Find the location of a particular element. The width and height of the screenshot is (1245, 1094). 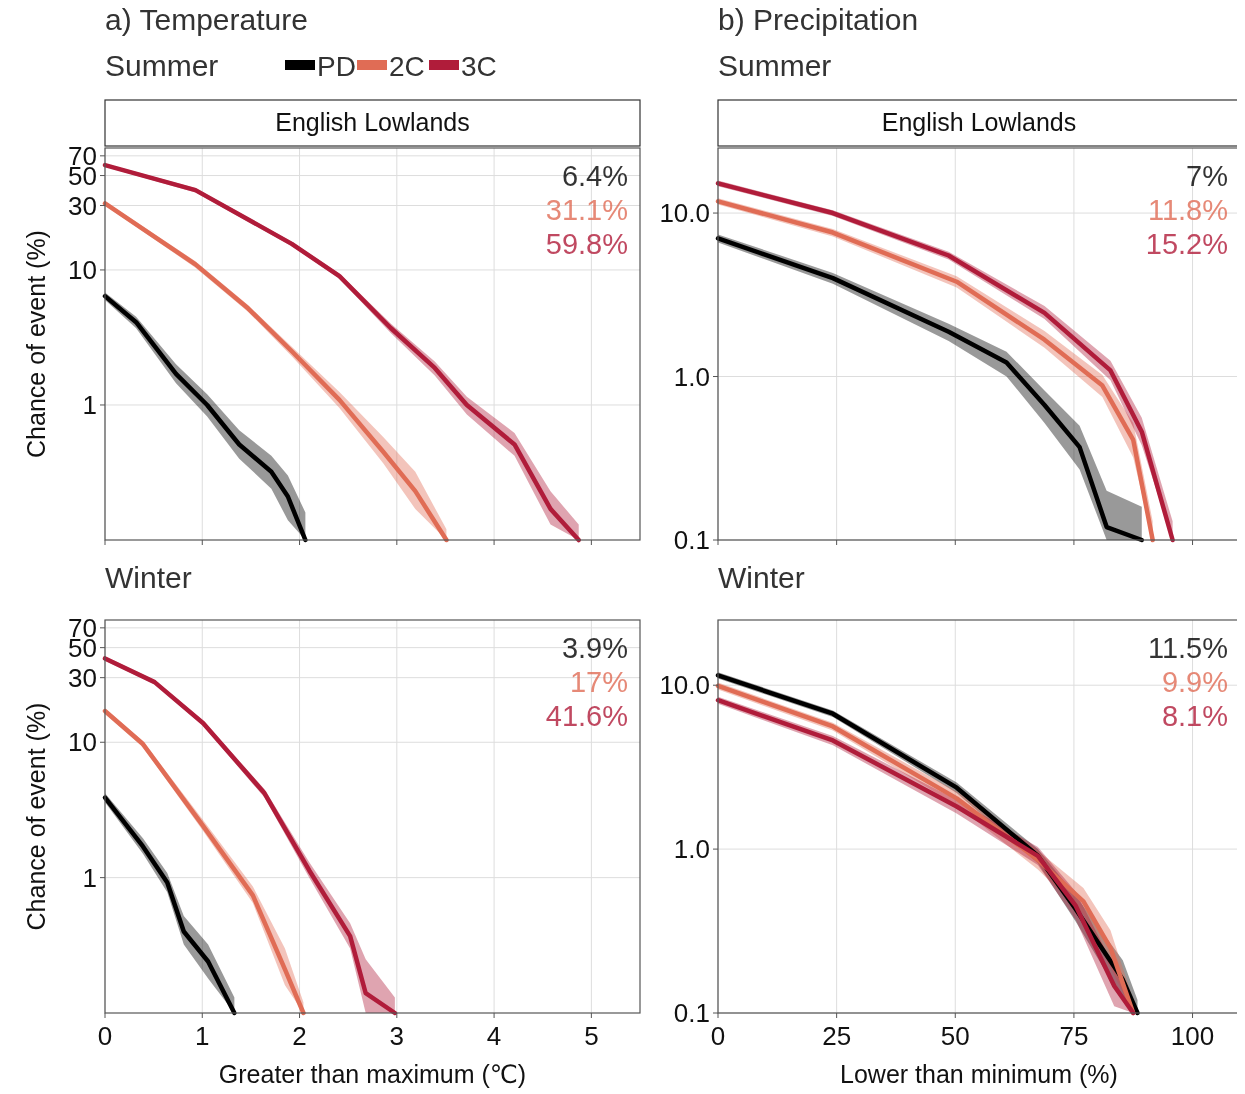

x-tick-label: 3 is located at coordinates (397, 1036).